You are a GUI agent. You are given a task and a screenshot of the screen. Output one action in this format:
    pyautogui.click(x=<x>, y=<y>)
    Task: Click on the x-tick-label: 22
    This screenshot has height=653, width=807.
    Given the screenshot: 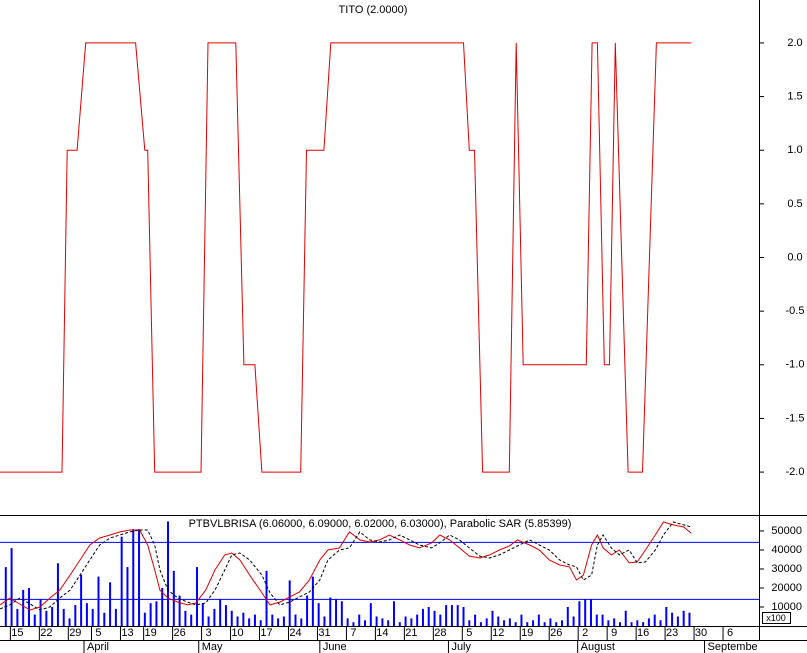 What is the action you would take?
    pyautogui.click(x=46, y=633)
    